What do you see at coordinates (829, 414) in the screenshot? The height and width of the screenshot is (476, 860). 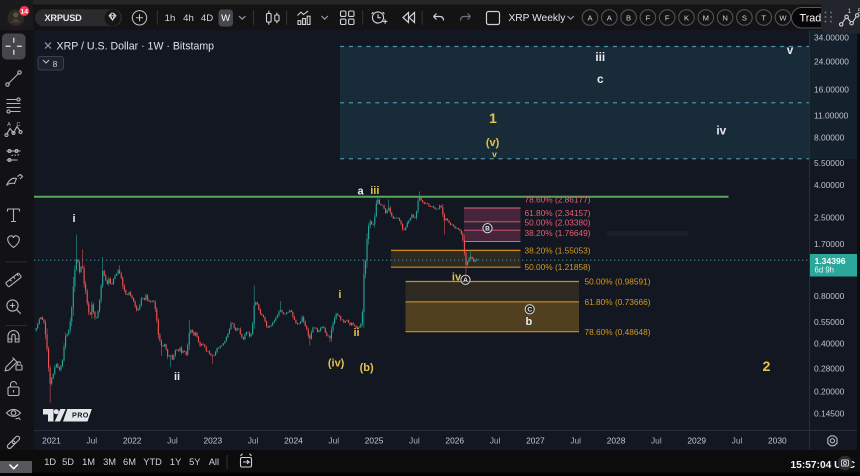 I see `svg-text: 0.14500` at bounding box center [829, 414].